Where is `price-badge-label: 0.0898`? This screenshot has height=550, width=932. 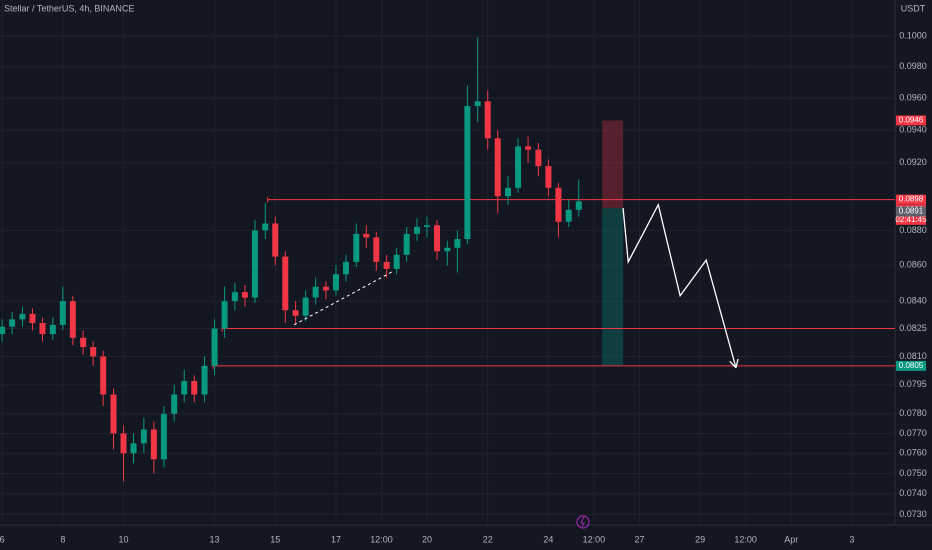
price-badge-label: 0.0898 is located at coordinates (911, 199).